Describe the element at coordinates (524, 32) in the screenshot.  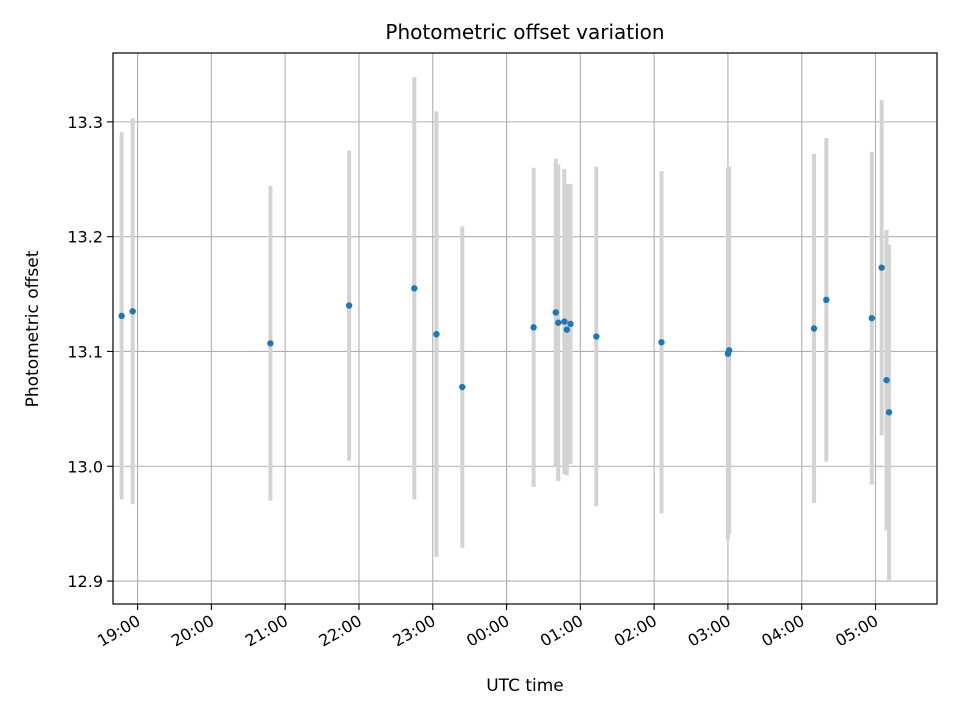
I see `chart-title: Photometric offset variation` at that location.